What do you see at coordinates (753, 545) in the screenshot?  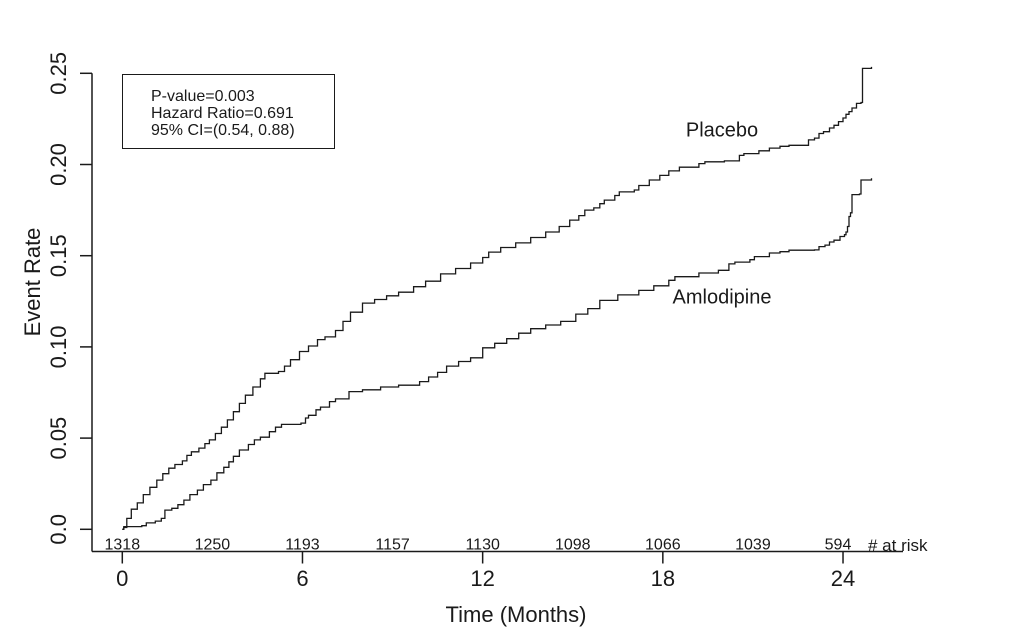 I see `risk-count: 1039` at bounding box center [753, 545].